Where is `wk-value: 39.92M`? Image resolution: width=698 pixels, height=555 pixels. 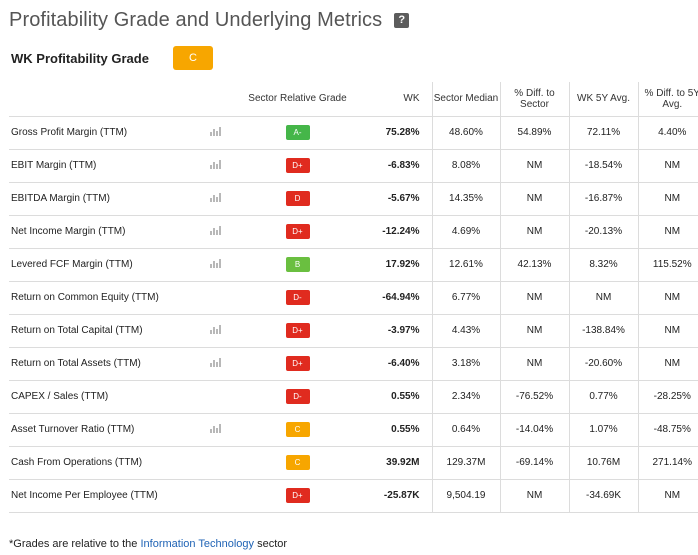 wk-value: 39.92M is located at coordinates (399, 462).